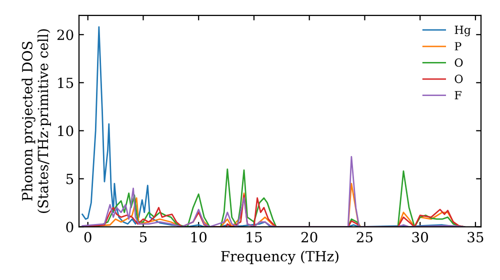 This screenshot has width=500, height=280. What do you see at coordinates (254, 237) in the screenshot?
I see `x-tick-label: 15` at bounding box center [254, 237].